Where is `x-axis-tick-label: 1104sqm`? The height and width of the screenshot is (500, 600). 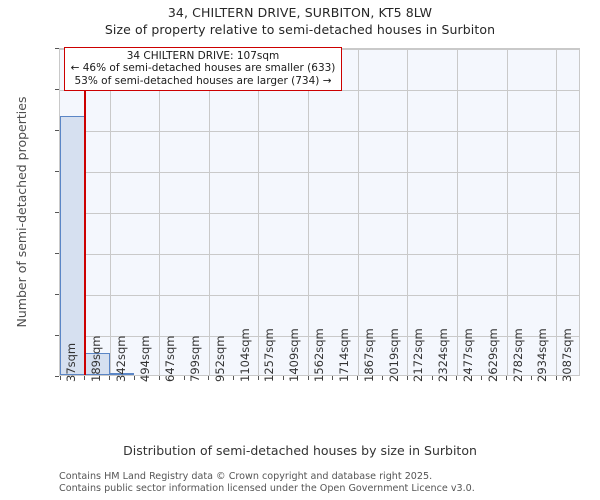 x-axis-tick-label: 1104sqm is located at coordinates (244, 355).